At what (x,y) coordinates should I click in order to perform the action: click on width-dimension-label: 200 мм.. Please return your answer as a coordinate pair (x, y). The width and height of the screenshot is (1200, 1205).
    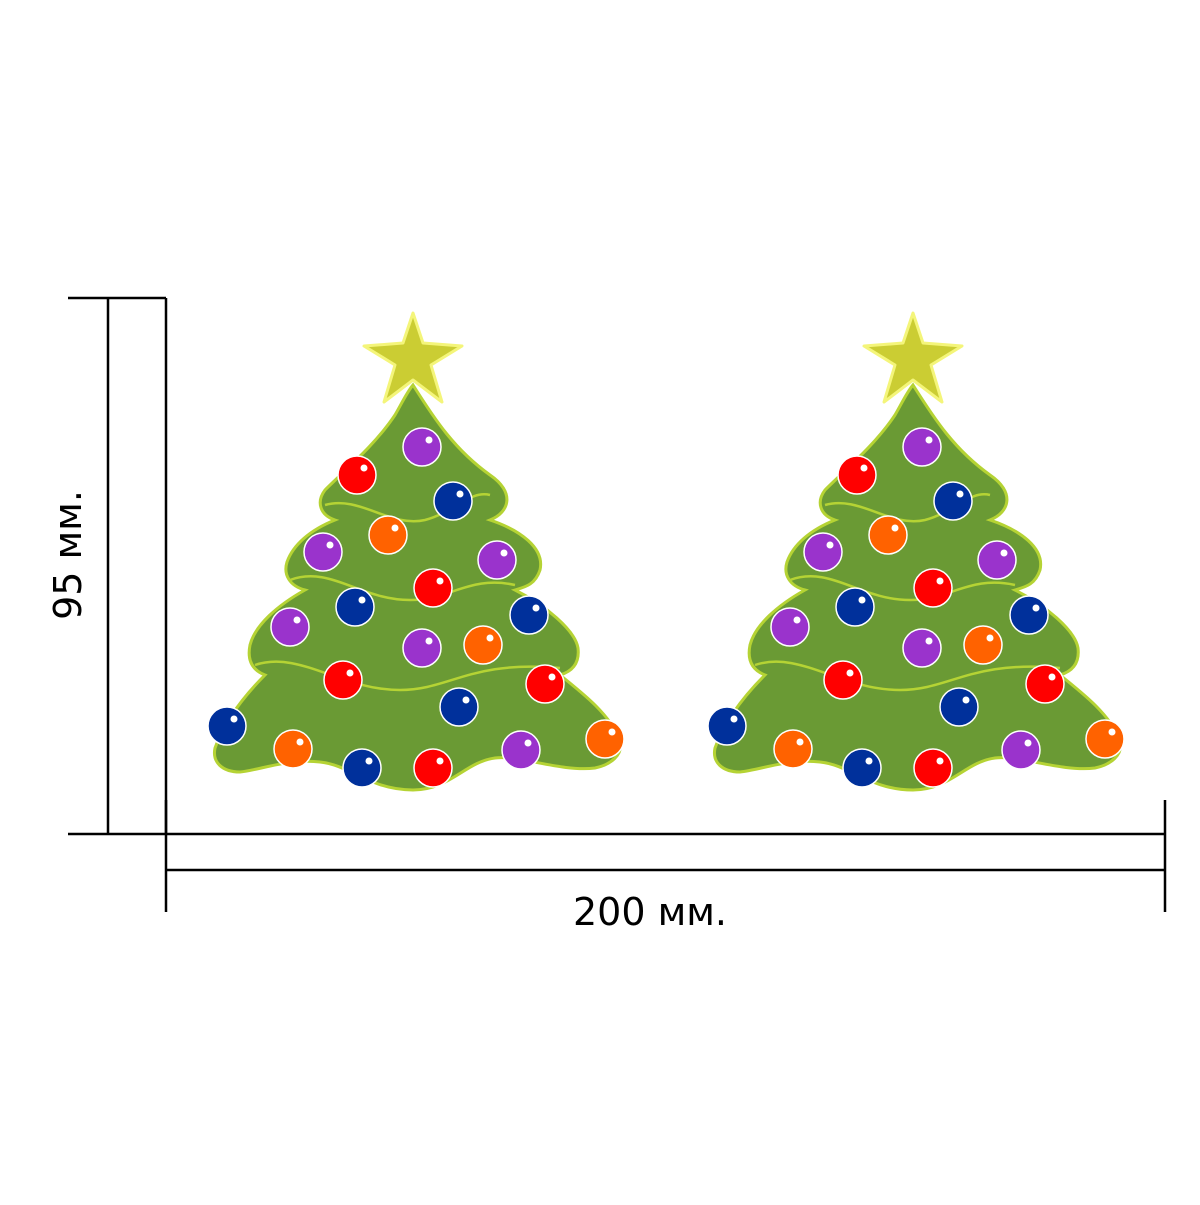
    Looking at the image, I should click on (650, 912).